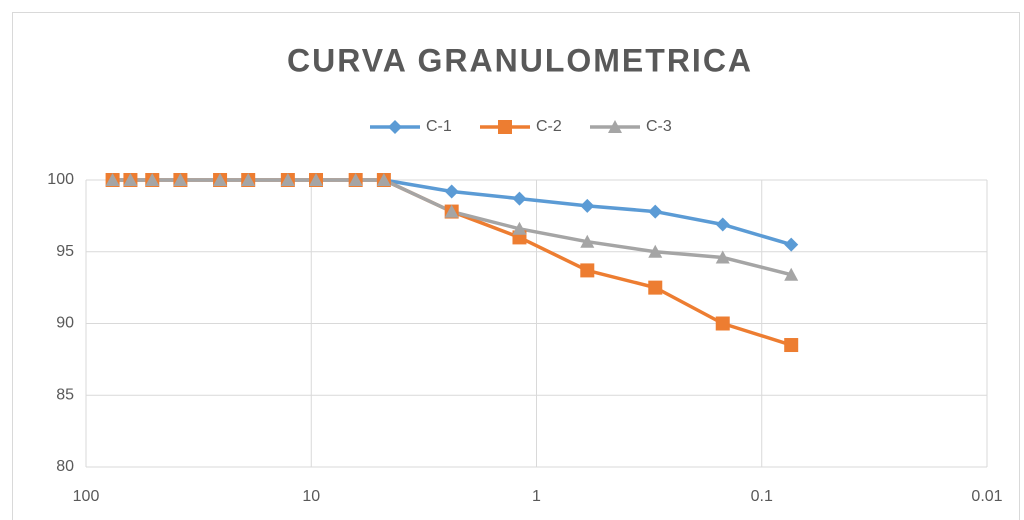  What do you see at coordinates (65, 251) in the screenshot?
I see `y-tick-label: 95` at bounding box center [65, 251].